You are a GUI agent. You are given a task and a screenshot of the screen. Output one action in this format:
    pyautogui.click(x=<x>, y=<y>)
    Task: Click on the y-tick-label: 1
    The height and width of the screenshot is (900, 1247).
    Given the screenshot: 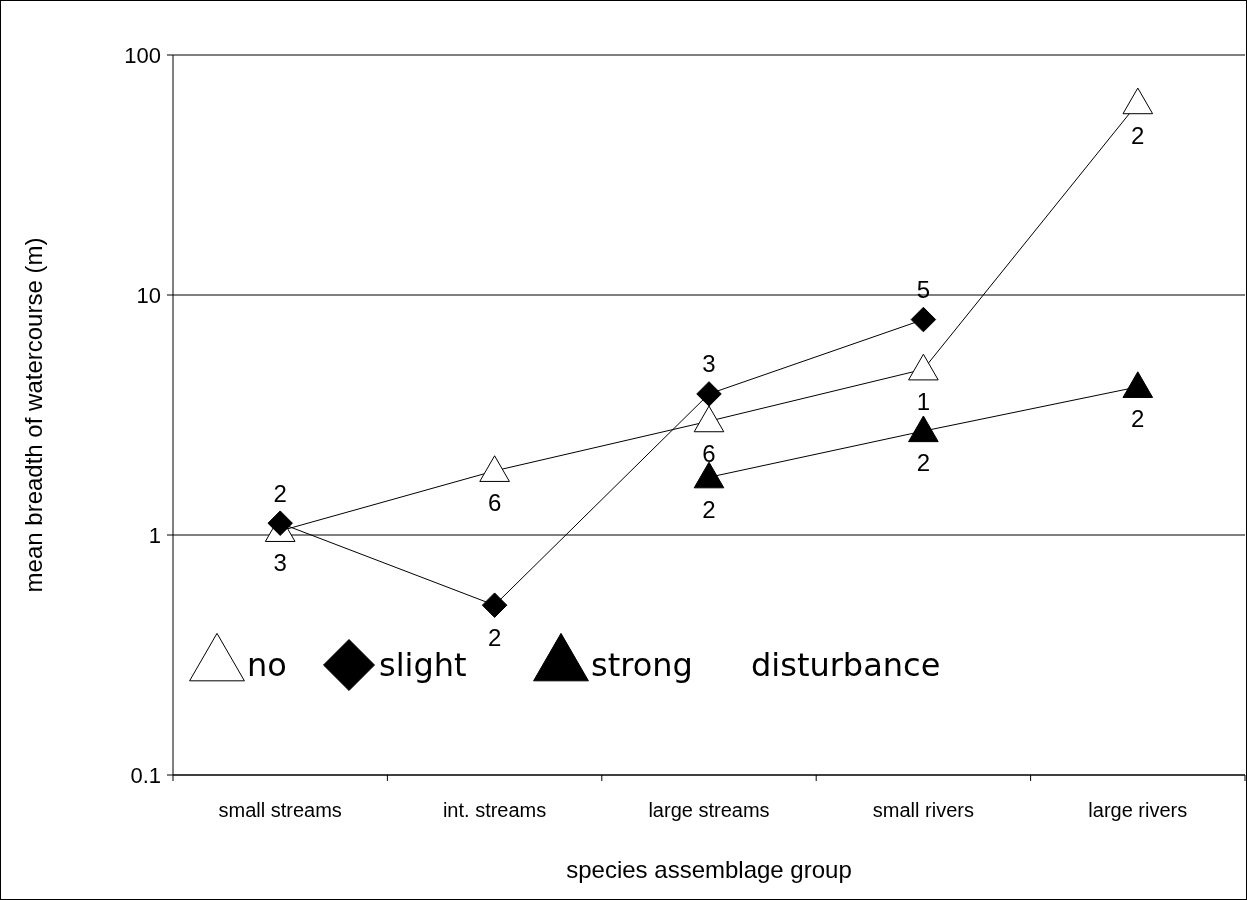 What is the action you would take?
    pyautogui.click(x=154, y=535)
    